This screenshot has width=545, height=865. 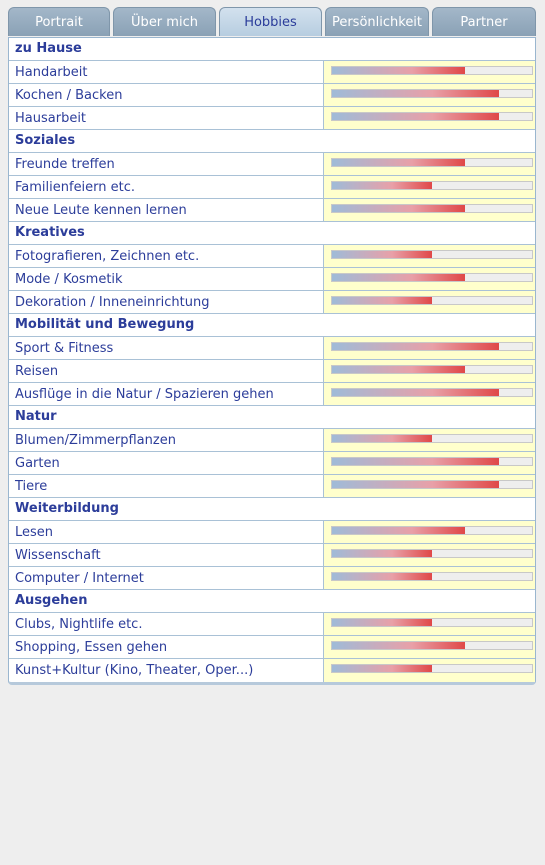 I want to click on item-label: Sport & Fitness, so click(x=166, y=348).